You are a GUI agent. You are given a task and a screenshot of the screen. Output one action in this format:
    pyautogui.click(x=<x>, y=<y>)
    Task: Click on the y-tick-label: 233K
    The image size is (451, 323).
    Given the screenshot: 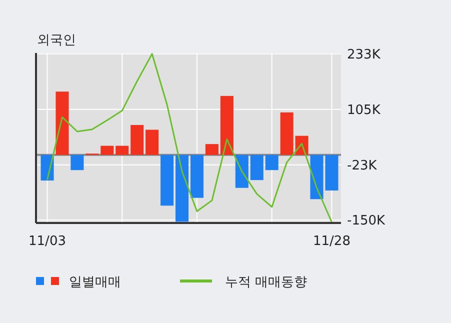 What is the action you would take?
    pyautogui.click(x=364, y=54)
    